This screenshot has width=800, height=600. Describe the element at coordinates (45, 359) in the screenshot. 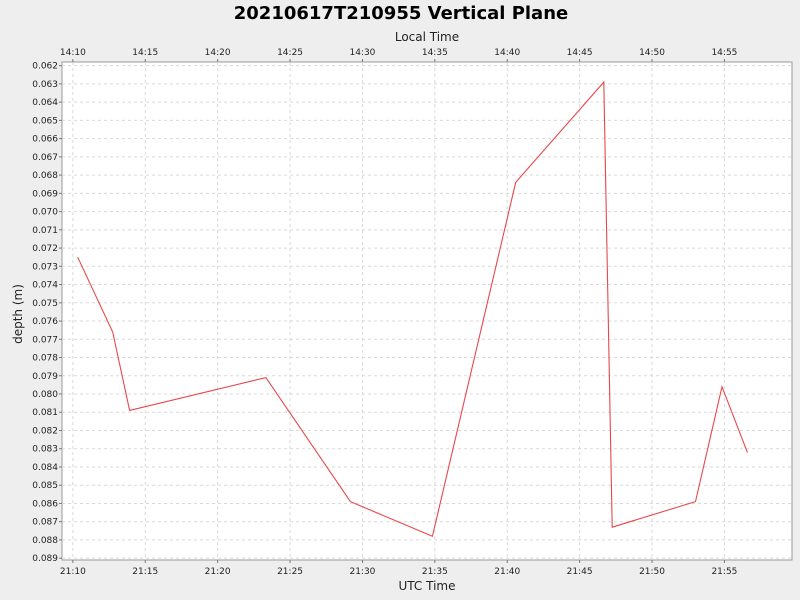

I see `y-tick-label: 0.078` at that location.